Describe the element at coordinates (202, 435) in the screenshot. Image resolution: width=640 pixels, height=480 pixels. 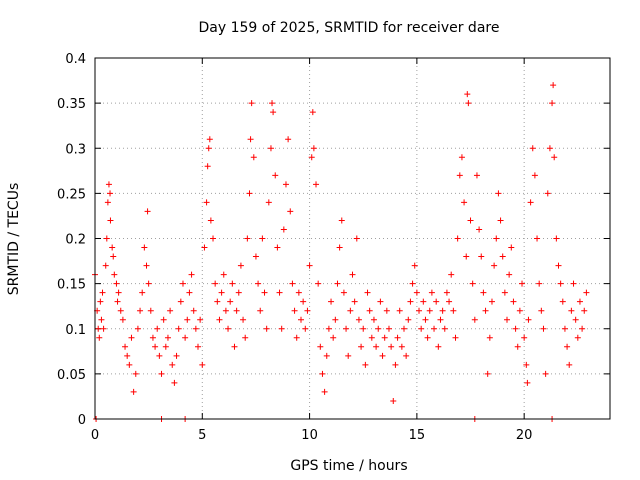
I see `x-tick-label: 5` at that location.